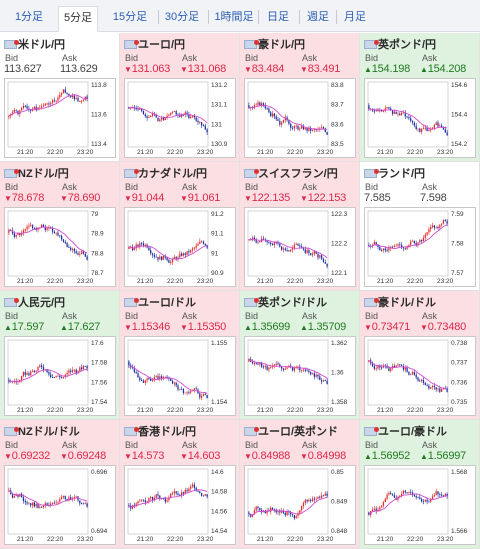  What do you see at coordinates (408, 504) in the screenshot?
I see `moving-average-line` at bounding box center [408, 504].